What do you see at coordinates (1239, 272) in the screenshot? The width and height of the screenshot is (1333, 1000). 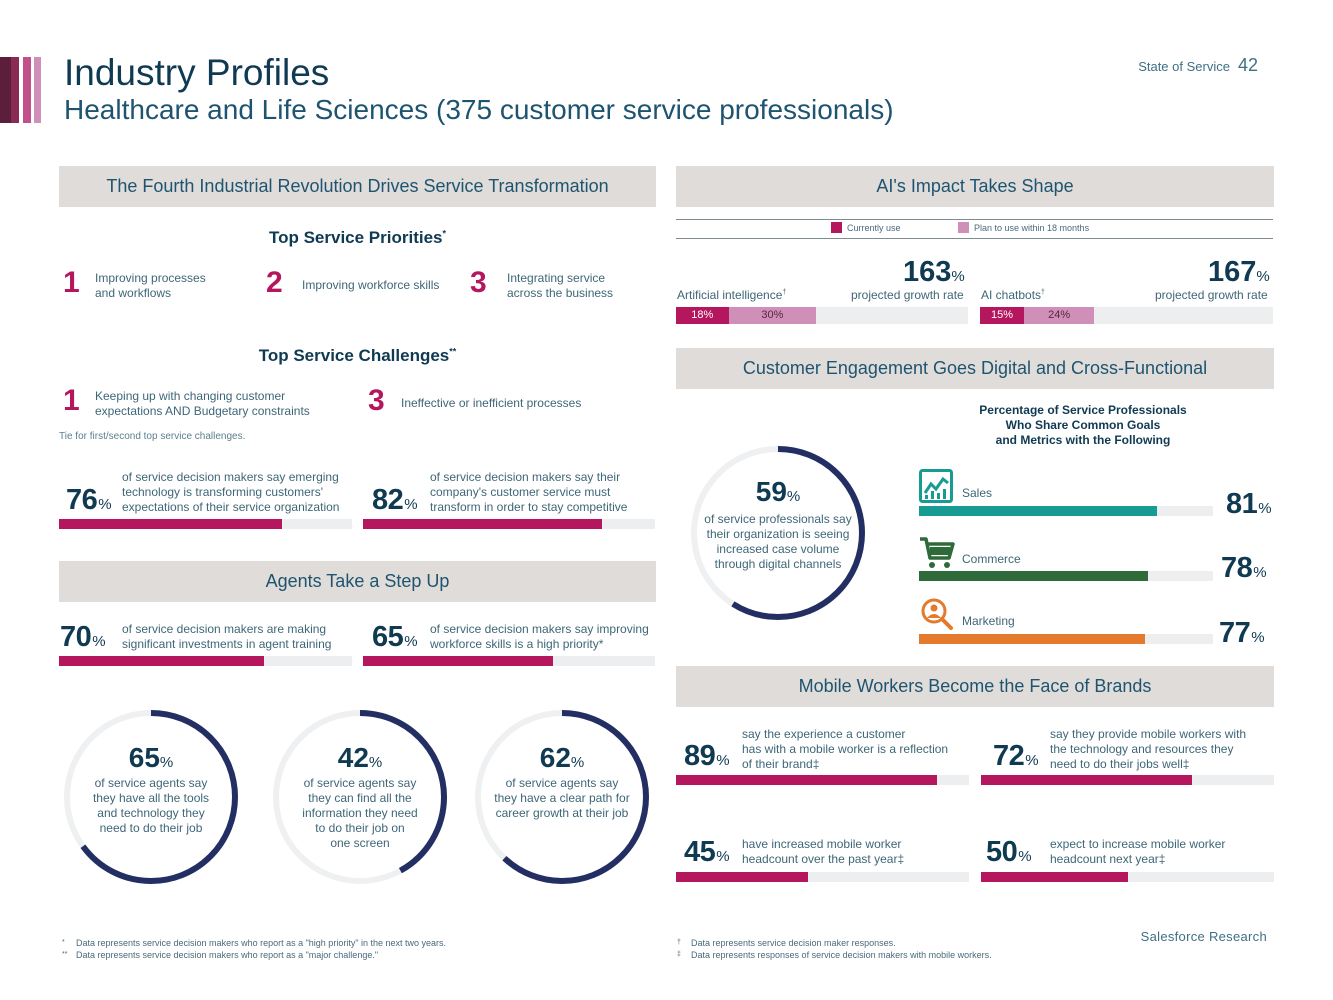 I see `growth-value: 167%` at bounding box center [1239, 272].